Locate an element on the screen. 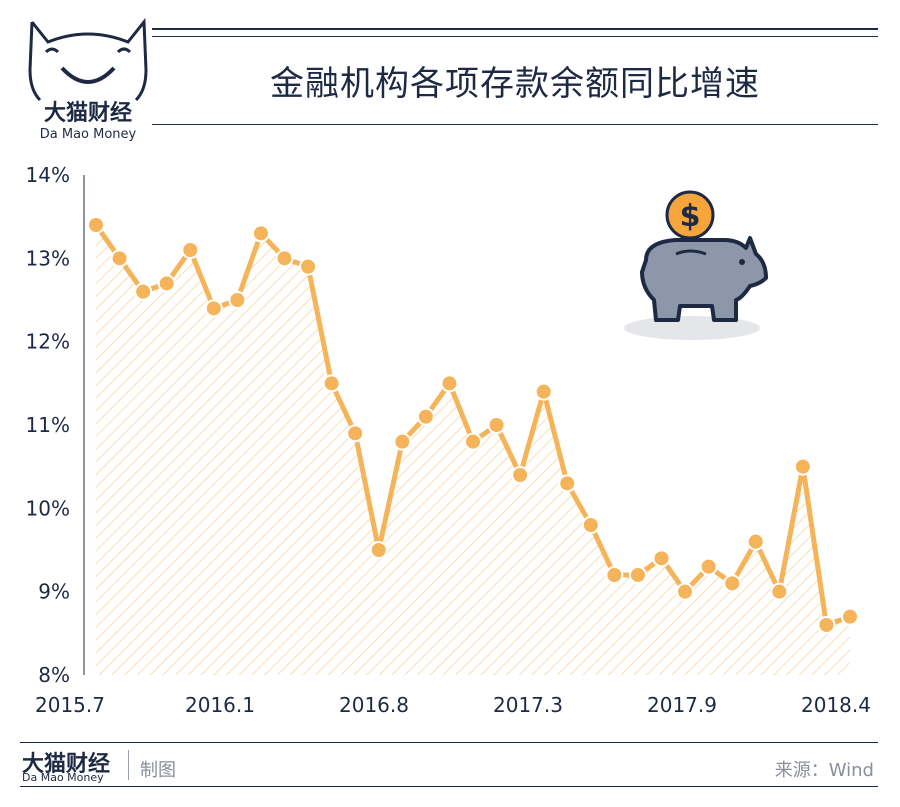  y-tick-label: 11% is located at coordinates (48, 425).